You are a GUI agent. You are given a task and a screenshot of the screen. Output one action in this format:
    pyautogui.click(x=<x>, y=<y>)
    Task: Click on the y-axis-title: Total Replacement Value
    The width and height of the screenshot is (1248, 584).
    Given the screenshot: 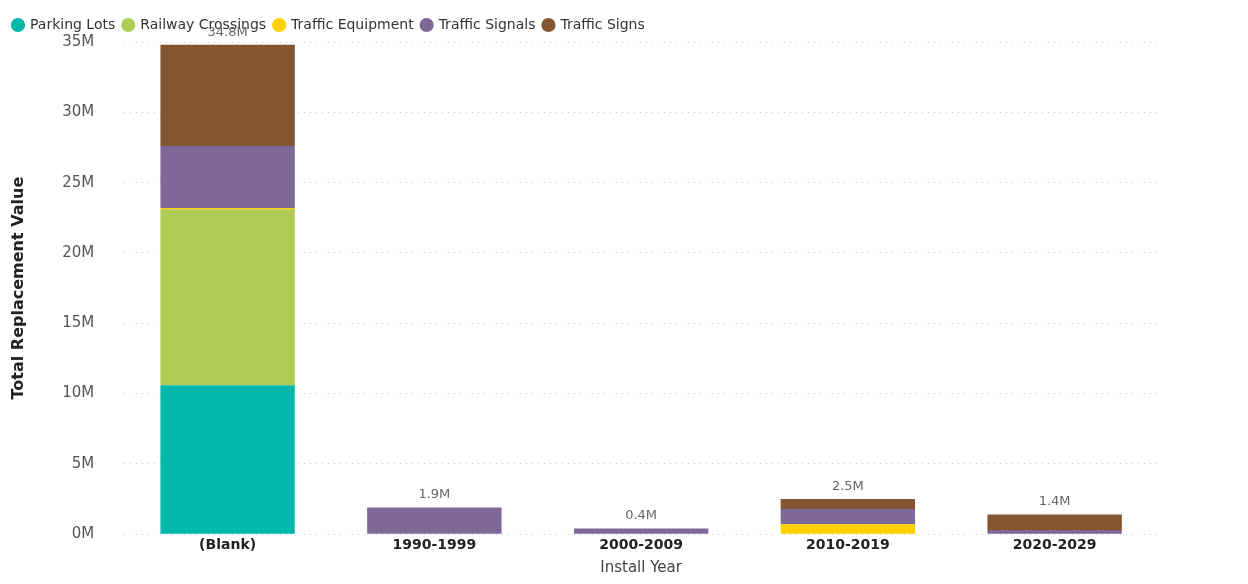 What is the action you would take?
    pyautogui.click(x=17, y=288)
    